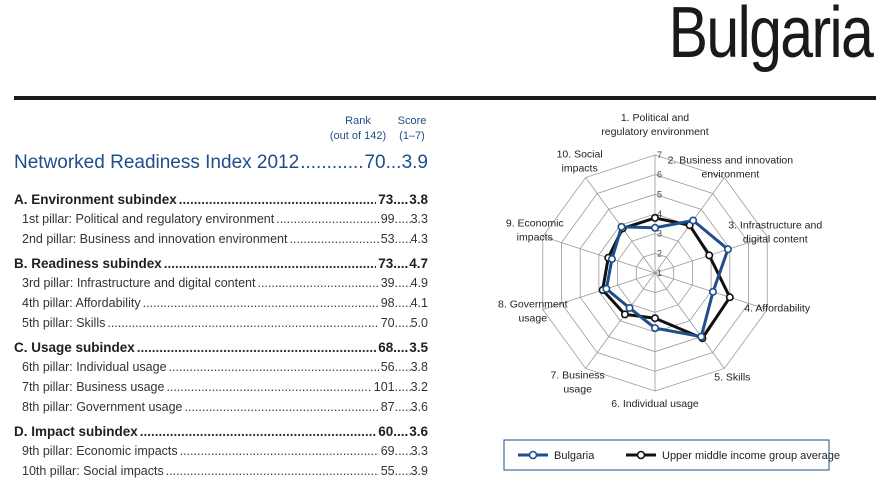 The height and width of the screenshot is (493, 884). Describe the element at coordinates (419, 303) in the screenshot. I see `row-score: 4.1` at that location.